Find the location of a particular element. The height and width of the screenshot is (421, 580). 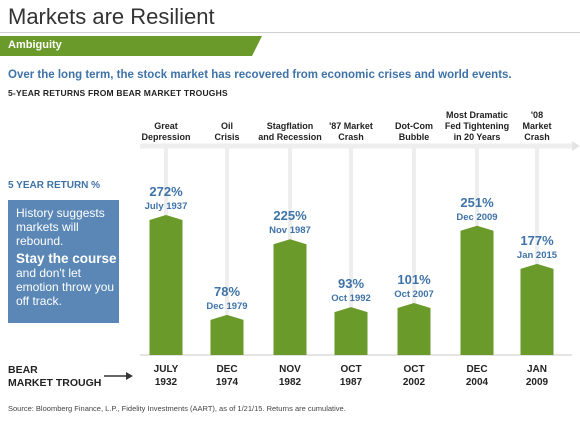

date-label: Oct 2007 is located at coordinates (414, 294).